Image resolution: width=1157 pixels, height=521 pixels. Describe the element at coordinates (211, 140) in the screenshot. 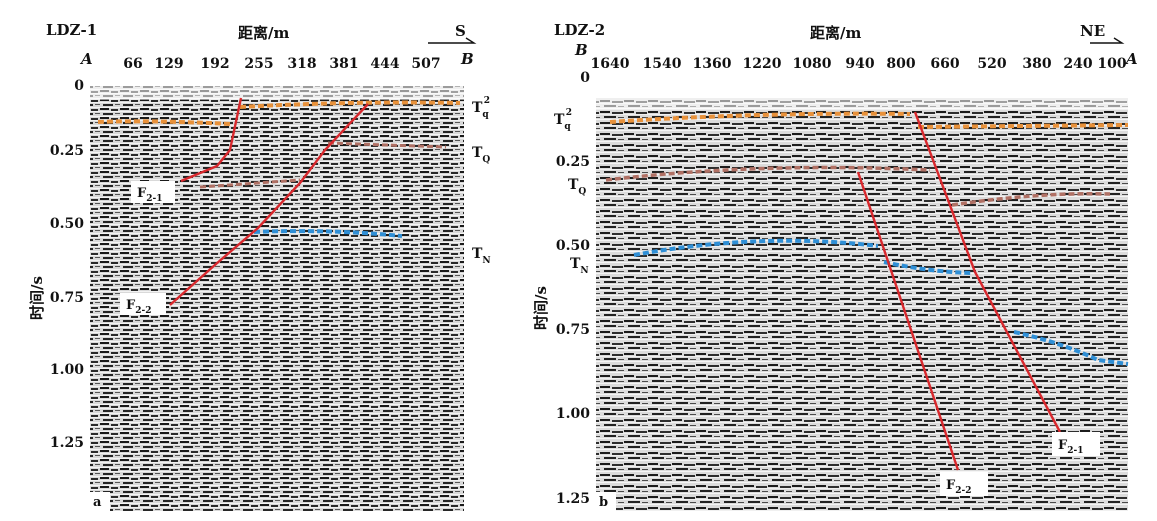

I see `fault-f2-1-a` at that location.